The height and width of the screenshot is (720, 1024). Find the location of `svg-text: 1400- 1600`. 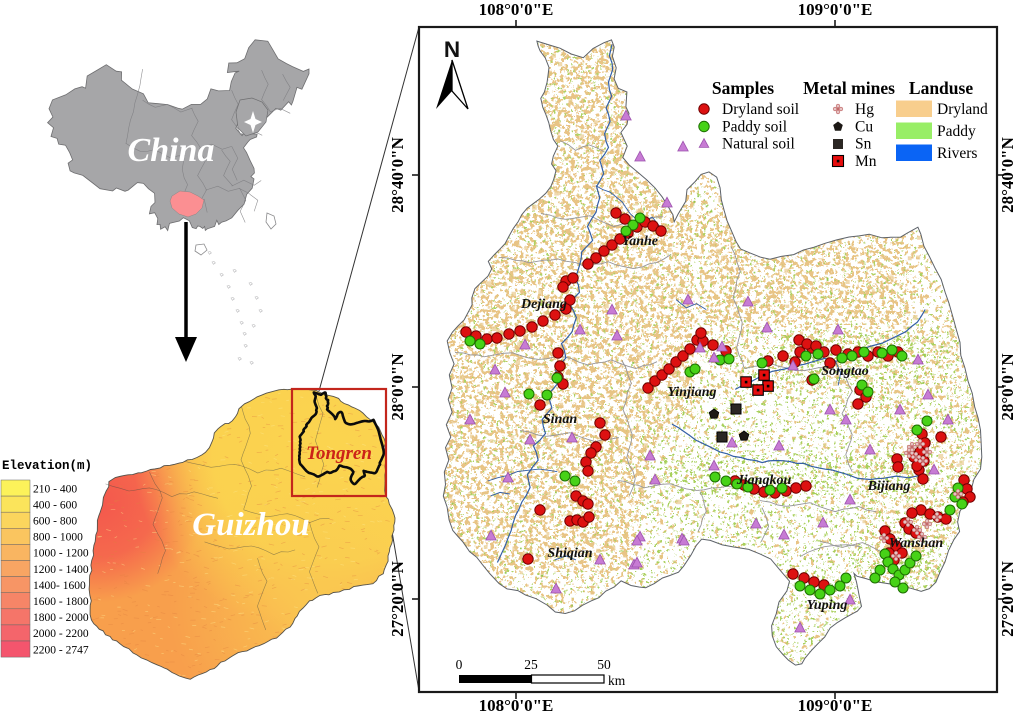

svg-text: 1400- 1600 is located at coordinates (59, 586).